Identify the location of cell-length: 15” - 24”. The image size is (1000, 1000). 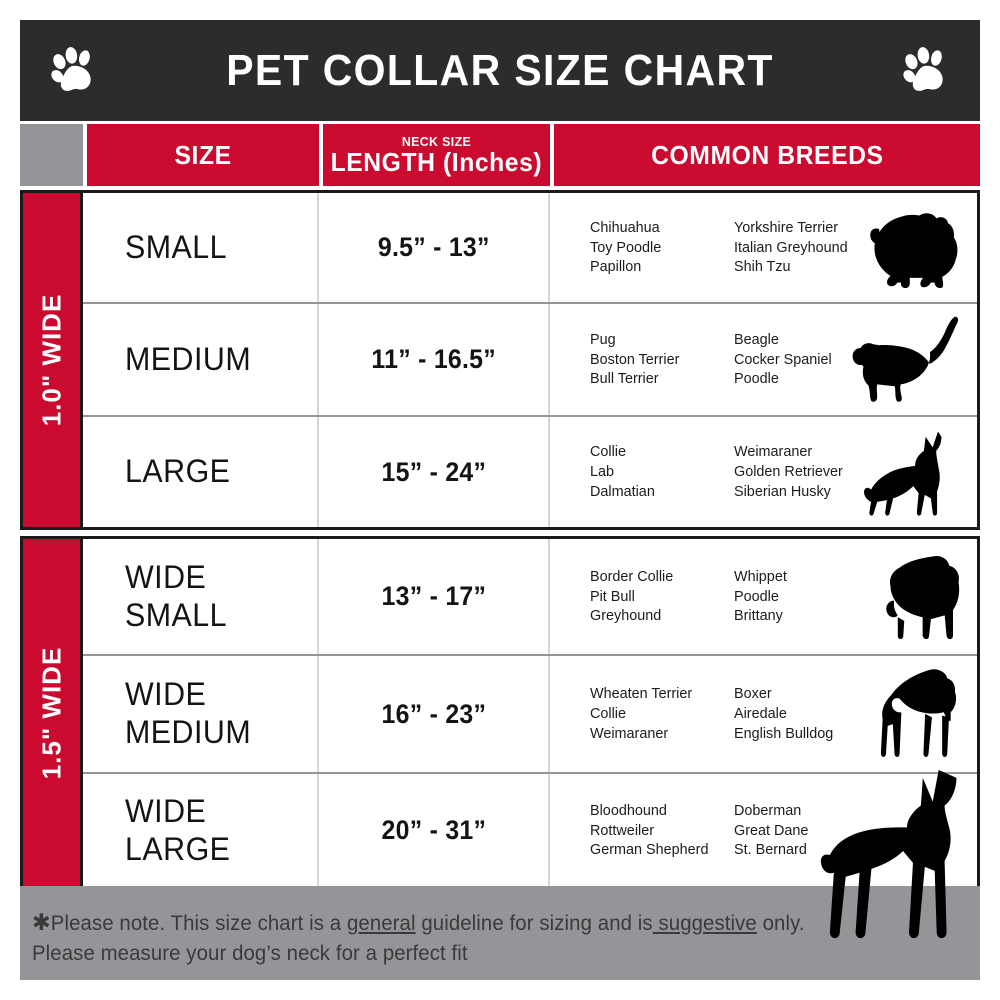
(434, 472).